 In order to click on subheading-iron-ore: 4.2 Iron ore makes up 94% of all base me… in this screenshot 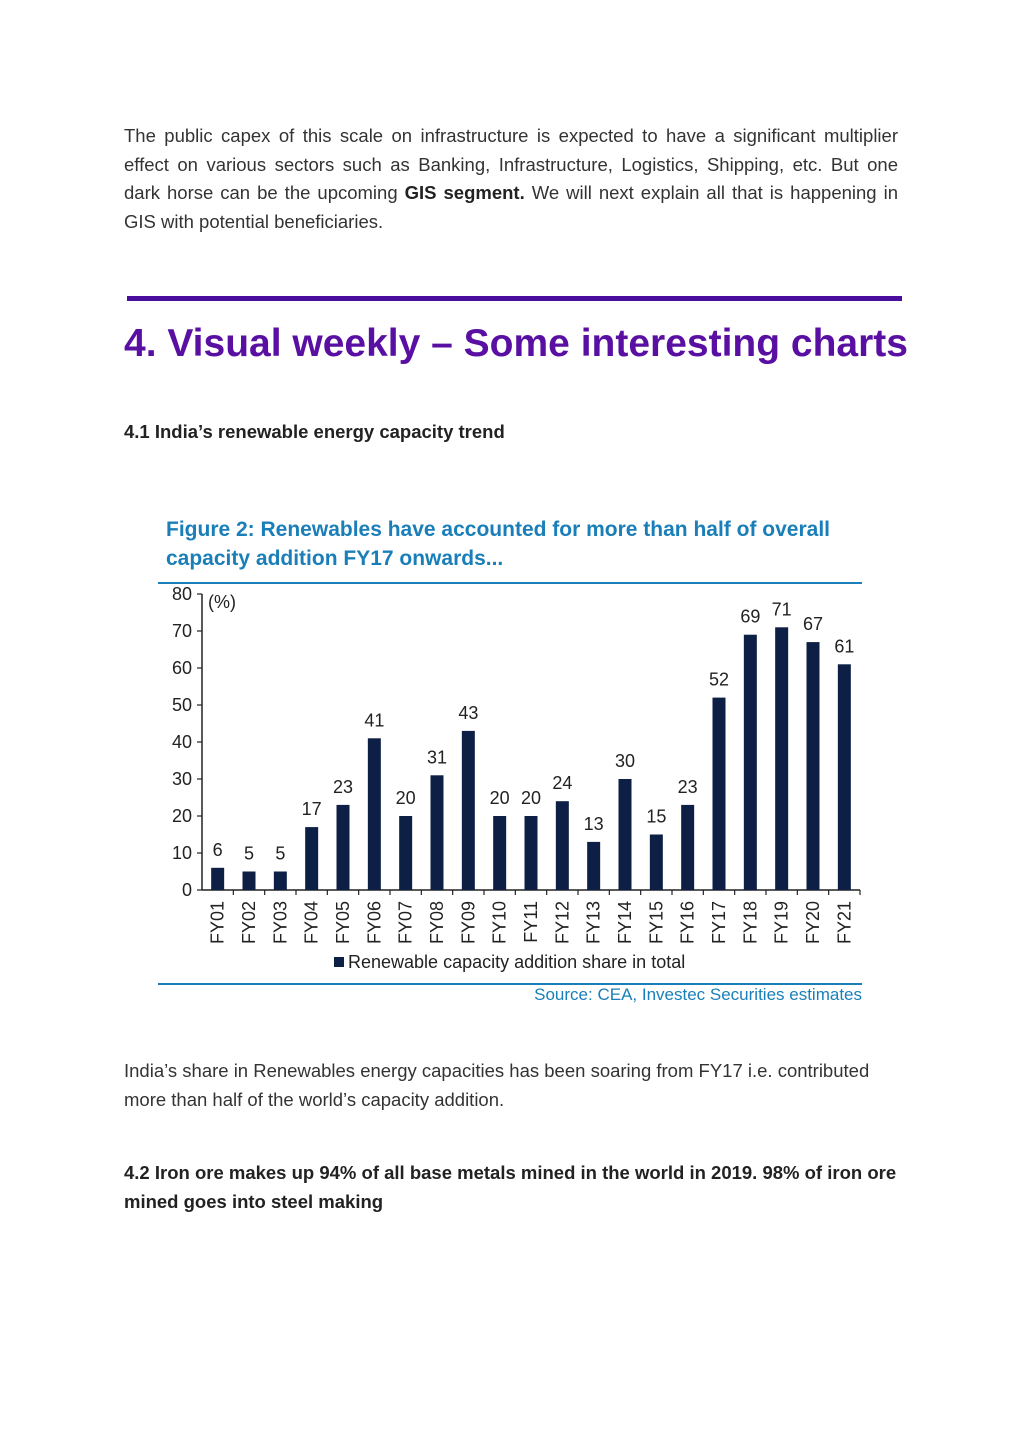, I will do `click(510, 1187)`.